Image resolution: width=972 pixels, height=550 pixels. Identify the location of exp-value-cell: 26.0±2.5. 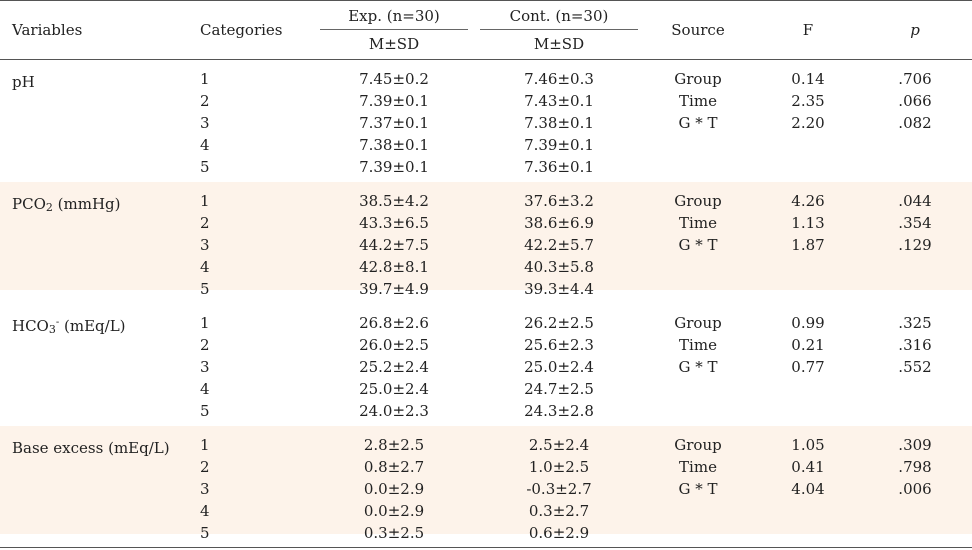
(394, 345).